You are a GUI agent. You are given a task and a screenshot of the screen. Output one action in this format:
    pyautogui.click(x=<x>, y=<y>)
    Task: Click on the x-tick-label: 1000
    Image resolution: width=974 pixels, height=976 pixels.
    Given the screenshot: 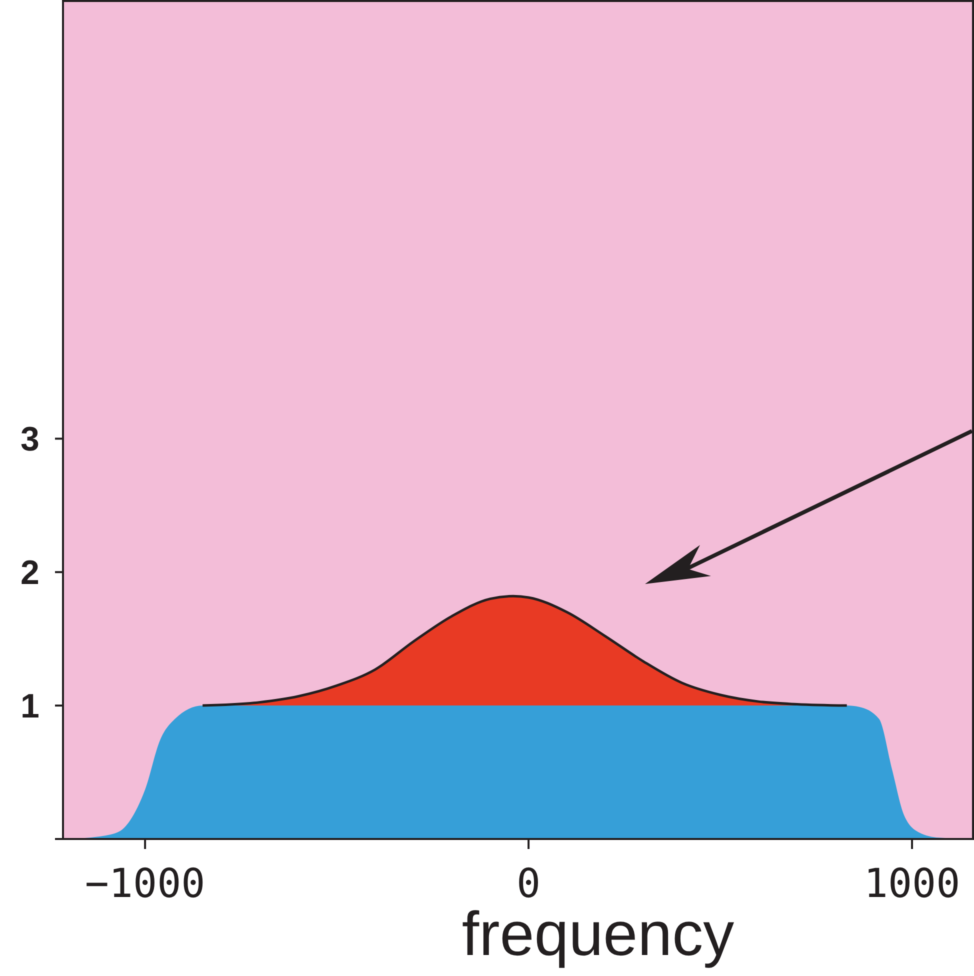 What is the action you would take?
    pyautogui.click(x=912, y=884)
    